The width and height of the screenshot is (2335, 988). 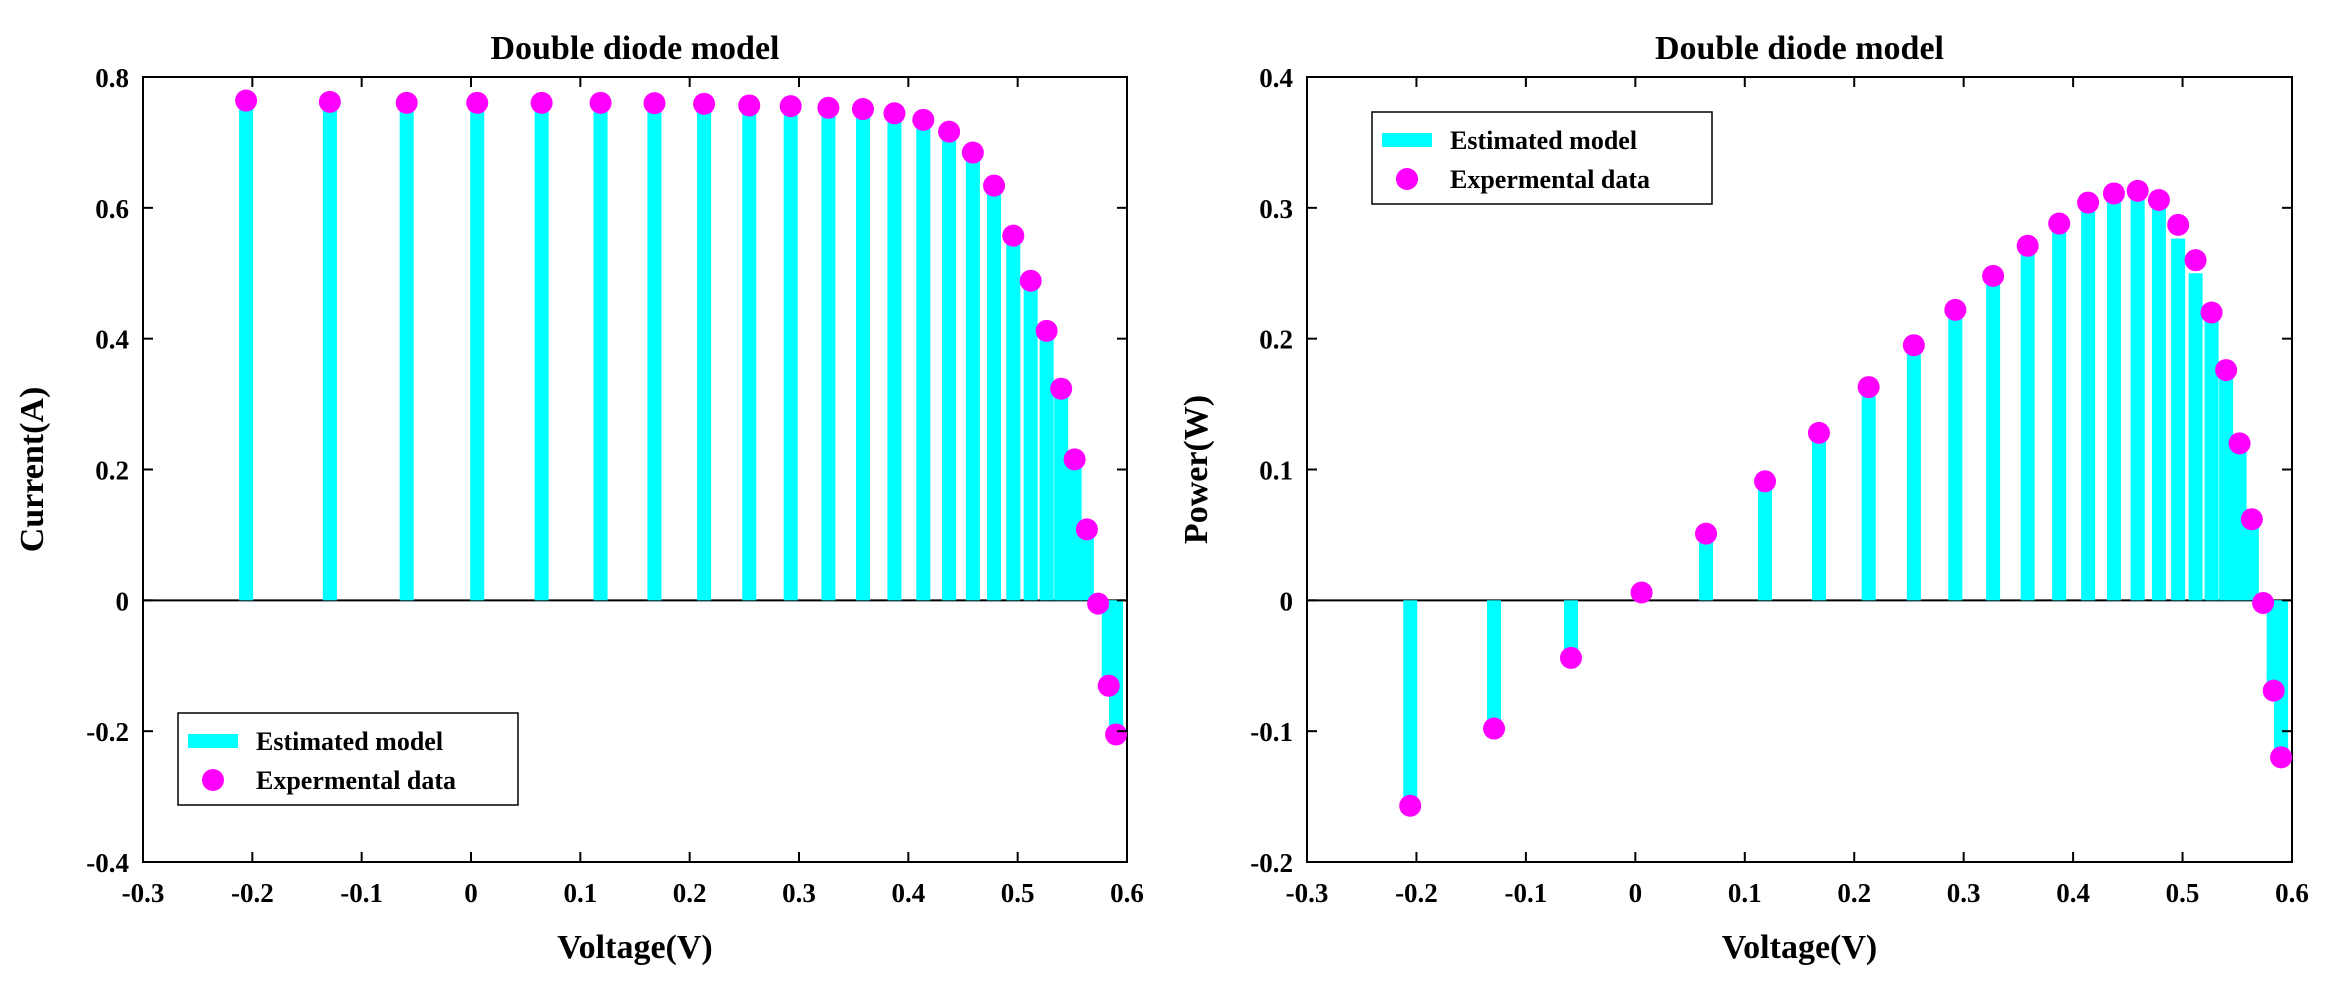 I want to click on power-x-tick-label-9: 0.6, so click(x=2292, y=893).